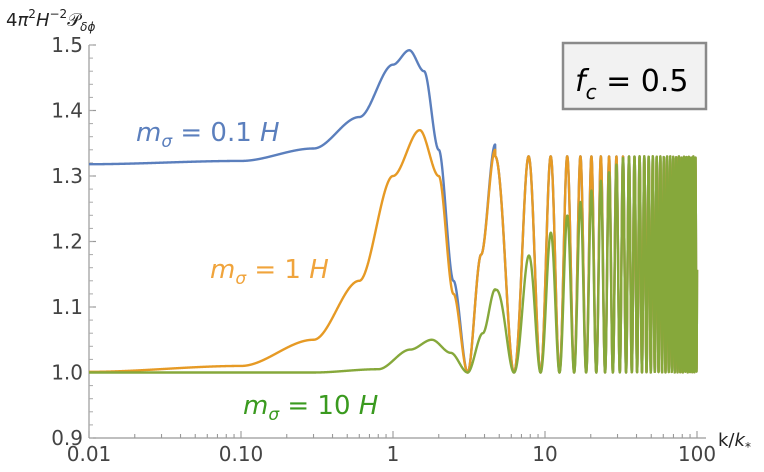  I want to click on y-tick-label: 1.5, so click(67, 45).